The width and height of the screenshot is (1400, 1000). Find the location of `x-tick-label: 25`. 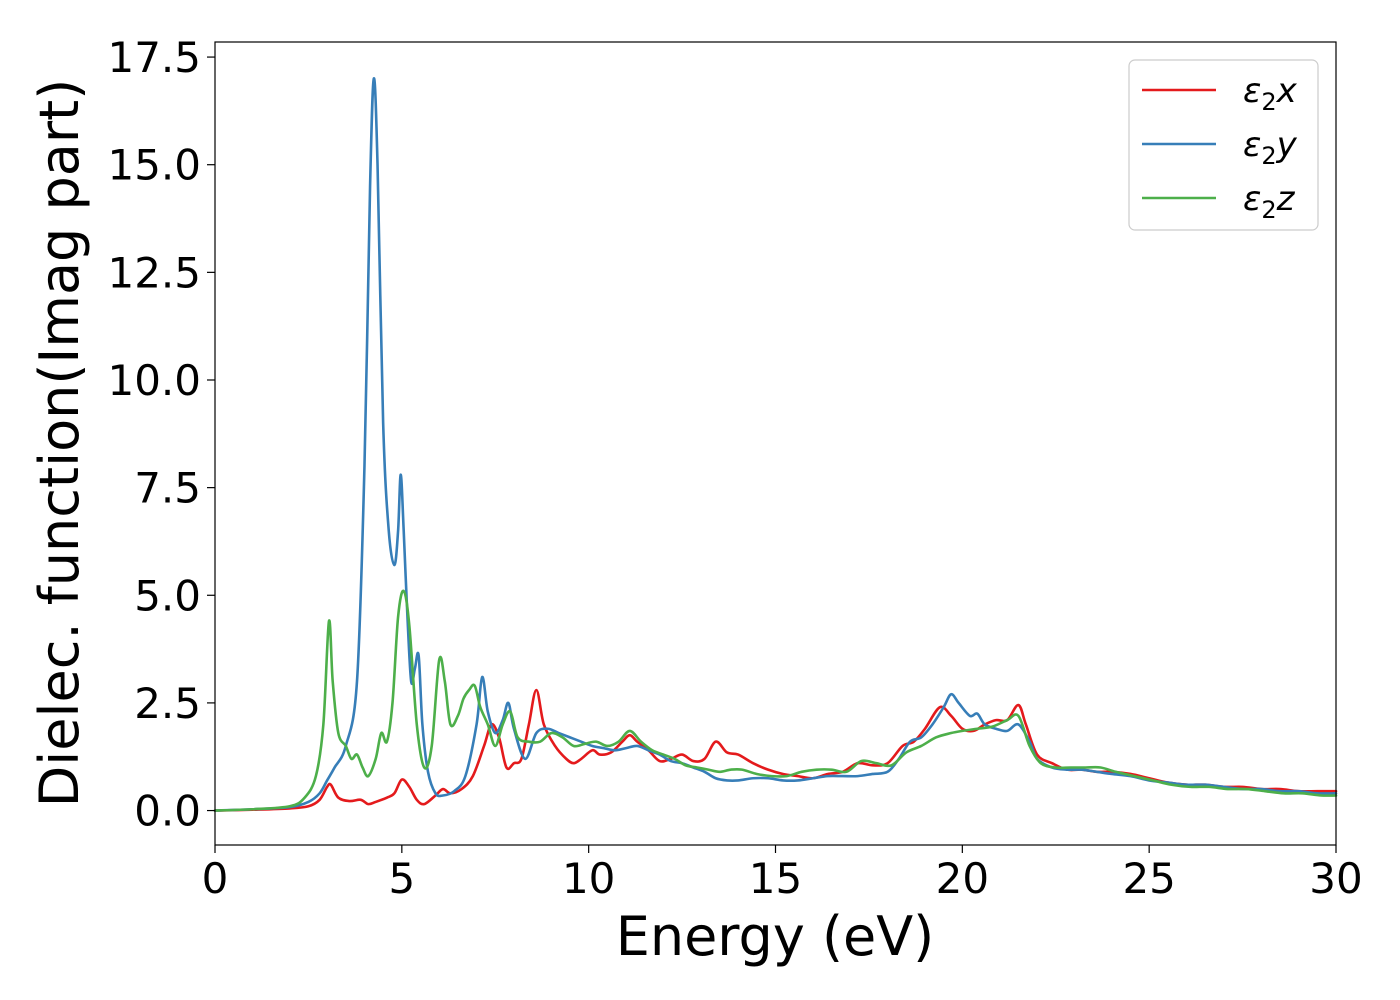

x-tick-label: 25 is located at coordinates (1148, 878).